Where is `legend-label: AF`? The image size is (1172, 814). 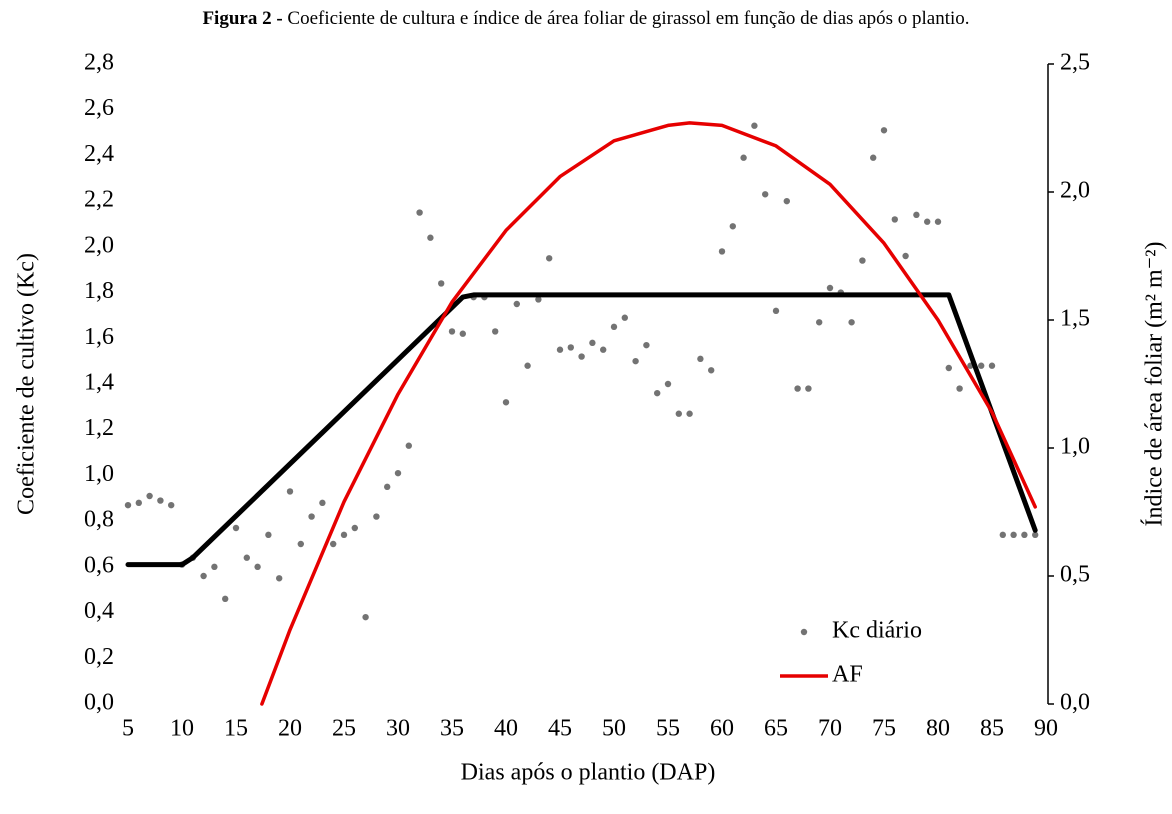 legend-label: AF is located at coordinates (847, 675).